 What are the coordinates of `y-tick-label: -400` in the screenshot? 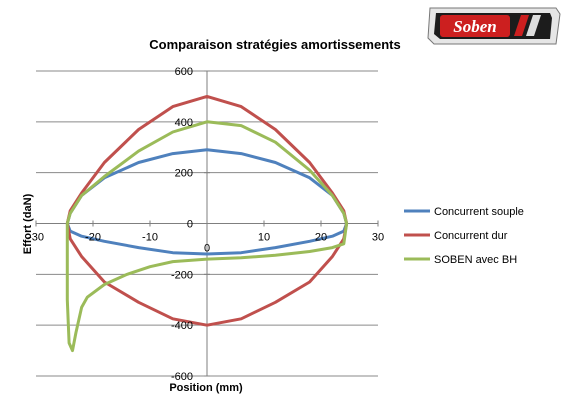 It's located at (182, 326).